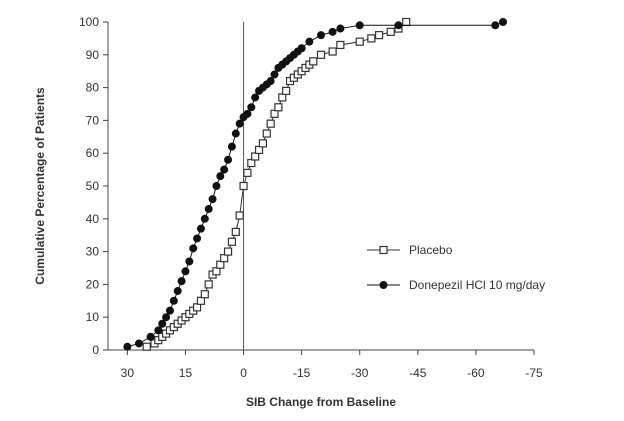 The height and width of the screenshot is (421, 624). I want to click on legend-label: Donepezil HCl 10 mg/day, so click(477, 285).